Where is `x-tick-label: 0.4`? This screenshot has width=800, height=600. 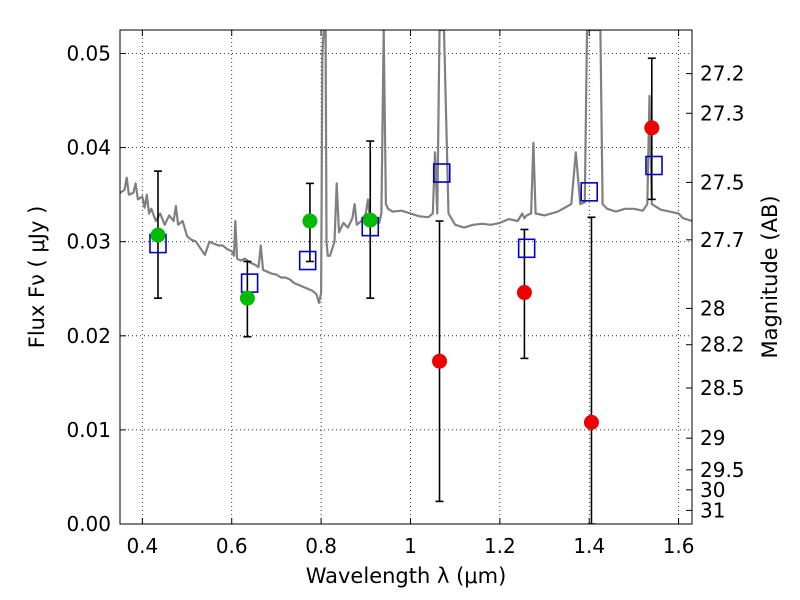
x-tick-label: 0.4 is located at coordinates (142, 546).